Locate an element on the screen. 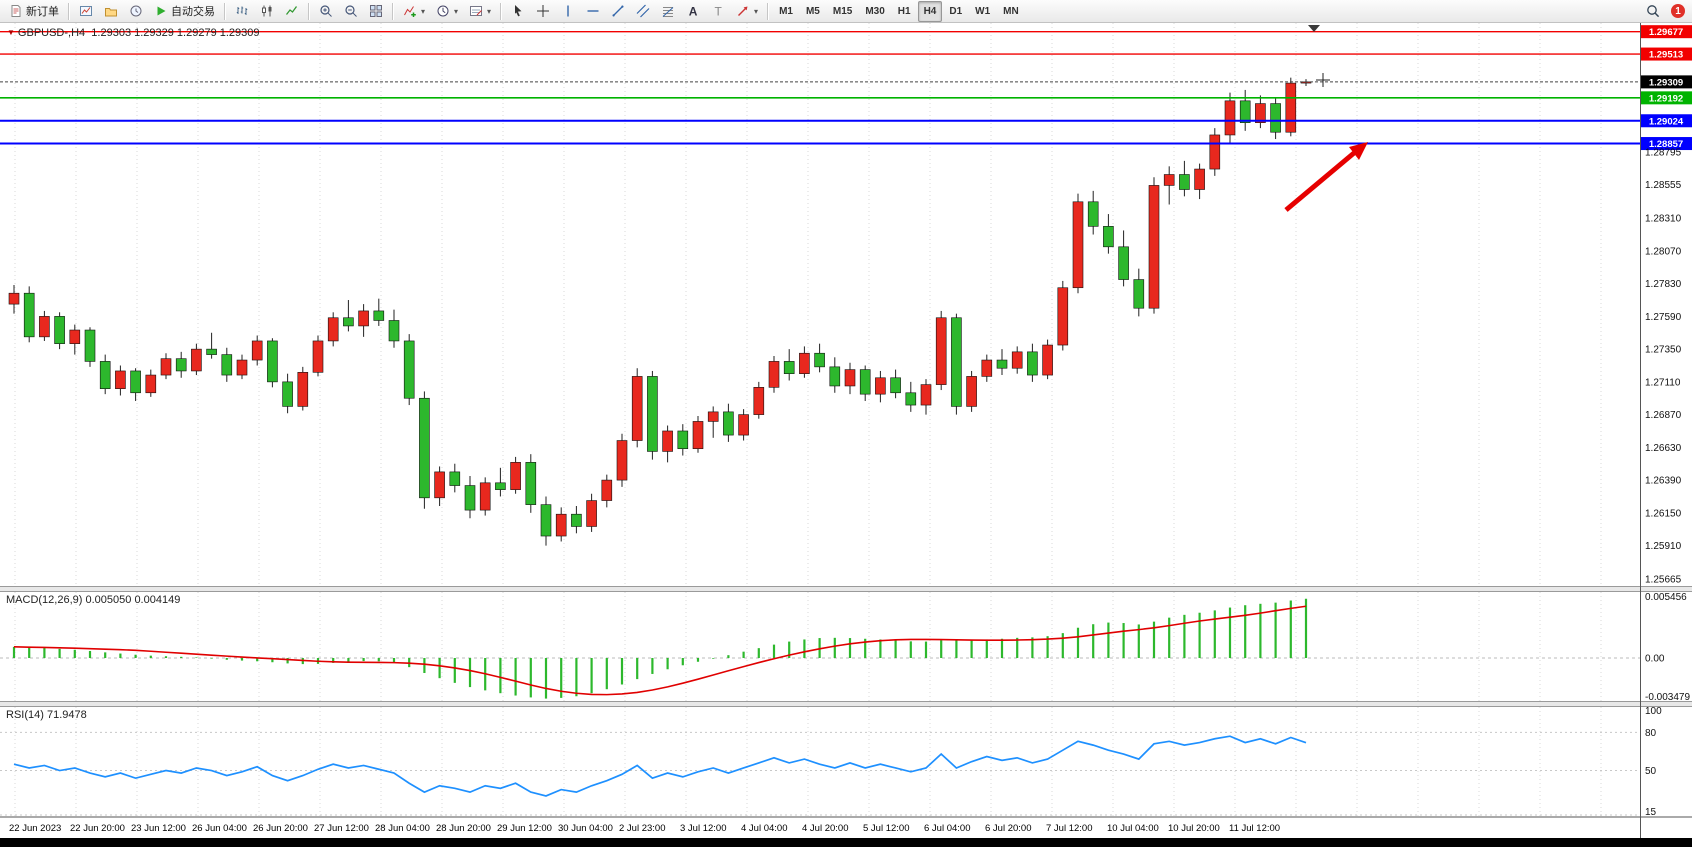  timeframe-h4: H4 is located at coordinates (930, 11).